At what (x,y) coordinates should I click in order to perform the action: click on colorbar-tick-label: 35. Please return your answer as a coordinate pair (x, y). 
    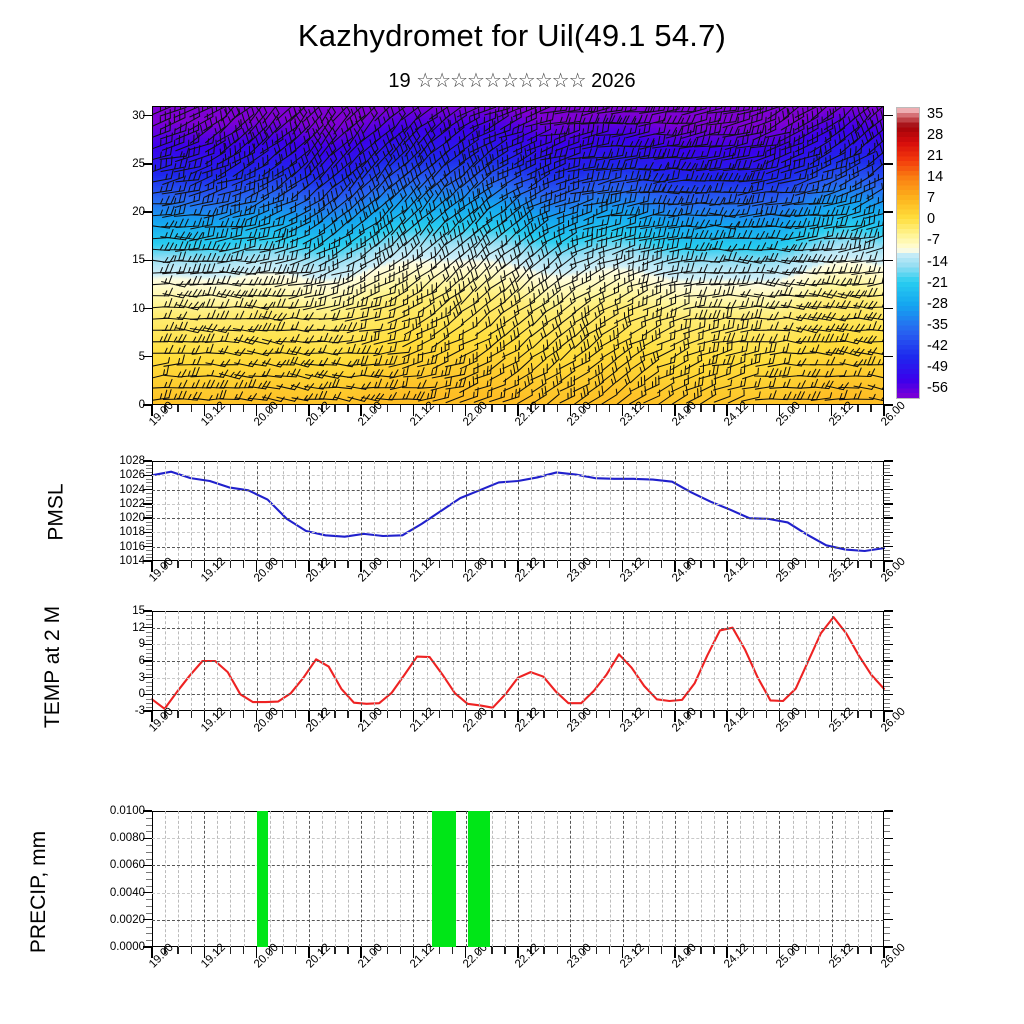
    Looking at the image, I should click on (935, 114).